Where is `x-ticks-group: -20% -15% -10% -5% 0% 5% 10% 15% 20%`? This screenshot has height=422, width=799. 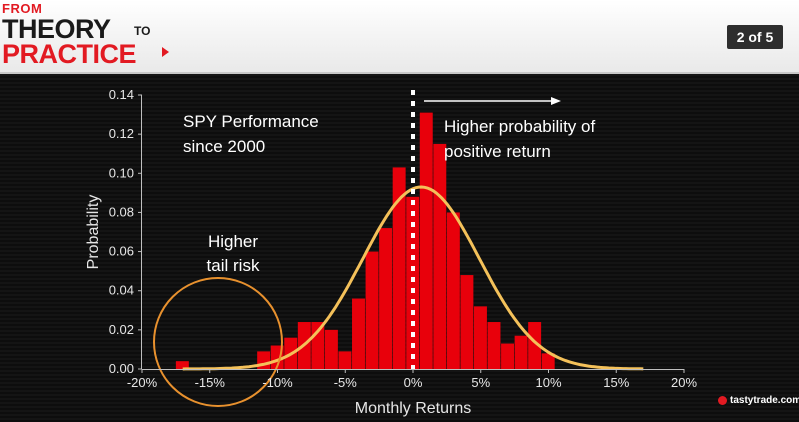
x-ticks-group: -20% -15% -10% -5% 0% 5% 10% 15% 20% is located at coordinates (412, 379).